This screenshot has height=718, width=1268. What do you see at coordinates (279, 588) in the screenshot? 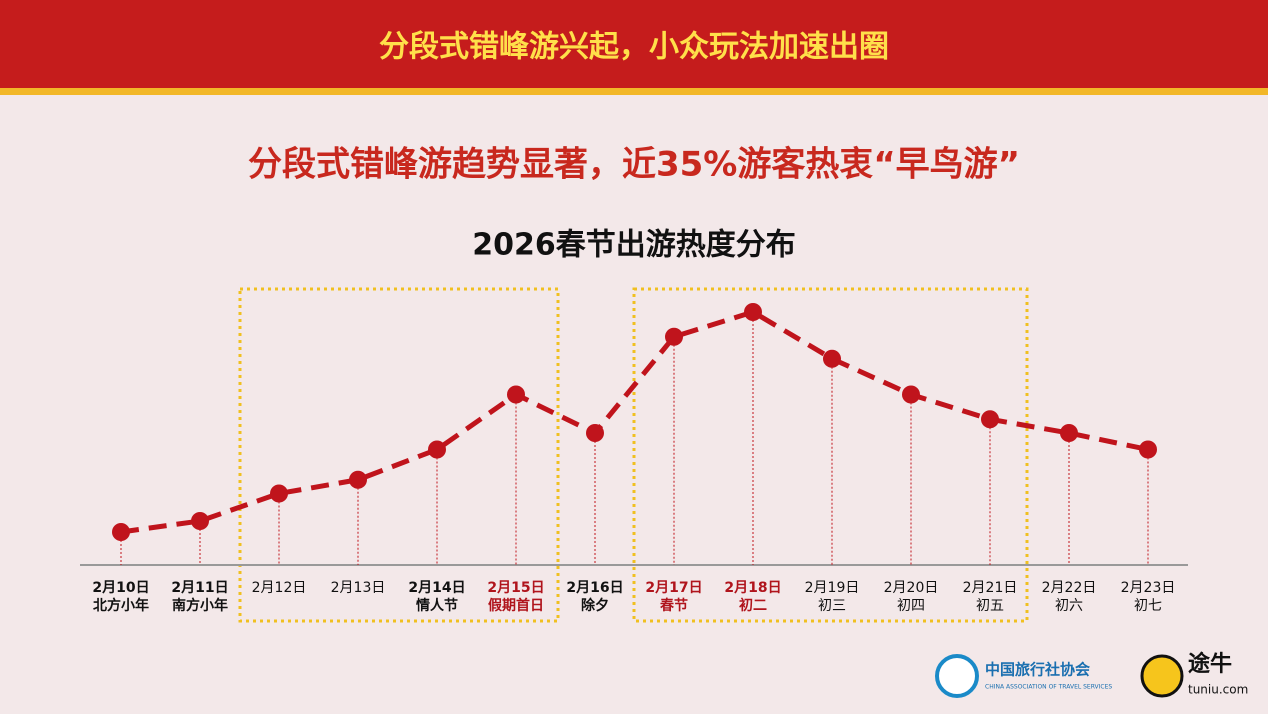
I see `x-tick-label: 2月12日` at bounding box center [279, 588].